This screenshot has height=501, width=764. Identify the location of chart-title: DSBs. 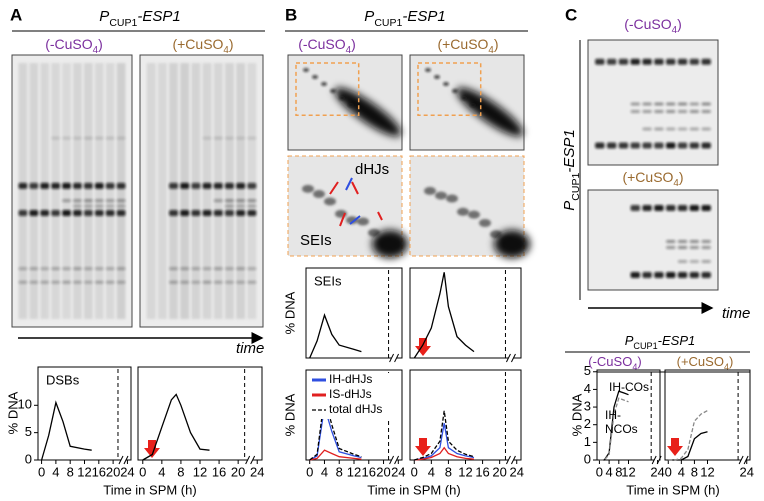
(63, 379).